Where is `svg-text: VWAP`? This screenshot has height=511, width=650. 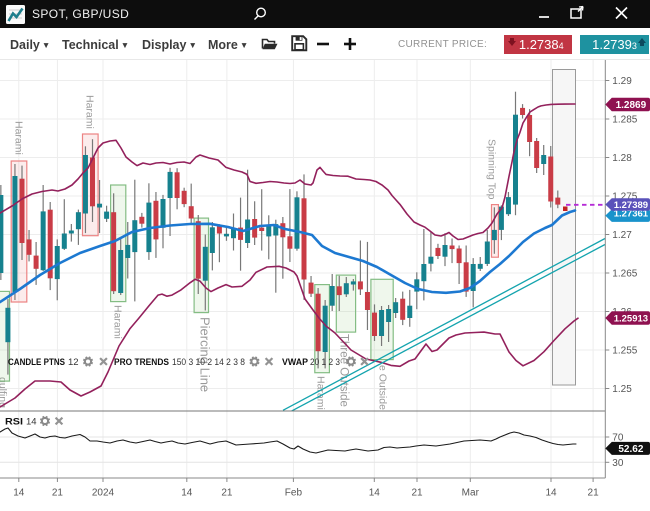 svg-text: VWAP is located at coordinates (295, 362).